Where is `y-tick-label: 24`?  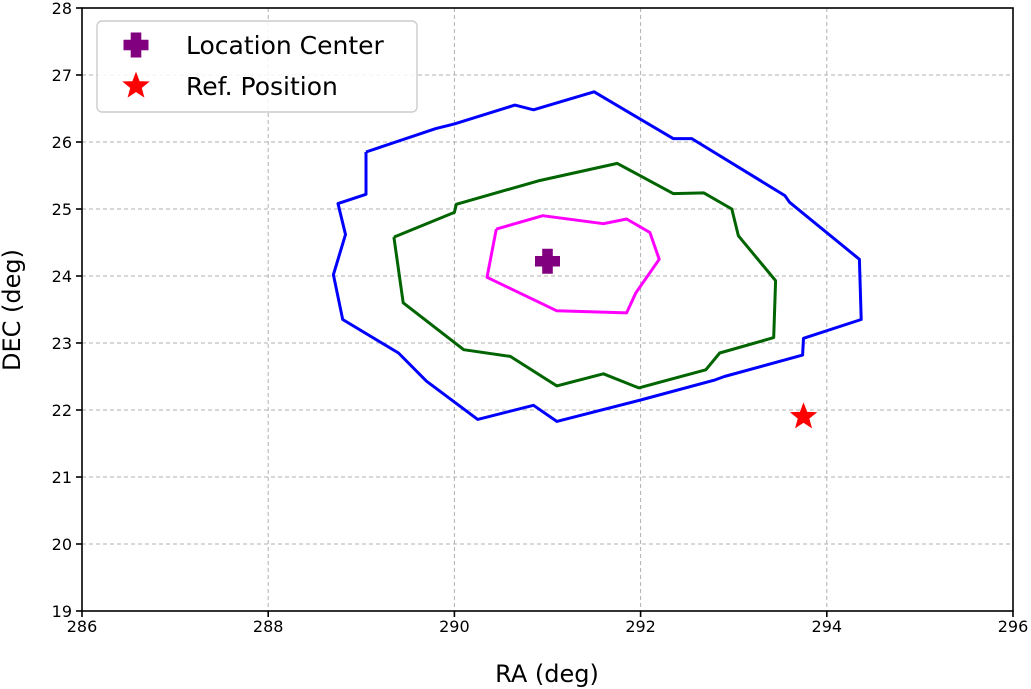
y-tick-label: 24 is located at coordinates (62, 276).